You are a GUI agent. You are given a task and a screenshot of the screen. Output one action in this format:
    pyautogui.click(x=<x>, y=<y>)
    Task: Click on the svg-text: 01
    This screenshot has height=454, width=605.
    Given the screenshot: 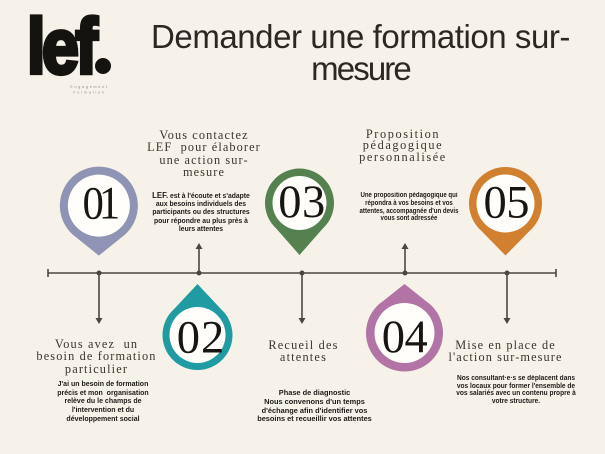 What is the action you would take?
    pyautogui.click(x=100, y=203)
    